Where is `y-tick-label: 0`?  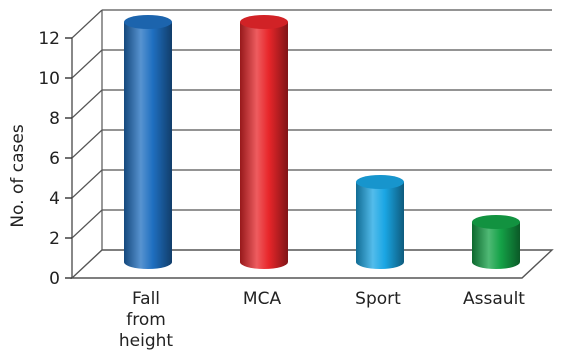
y-tick-label: 0 is located at coordinates (54, 279).